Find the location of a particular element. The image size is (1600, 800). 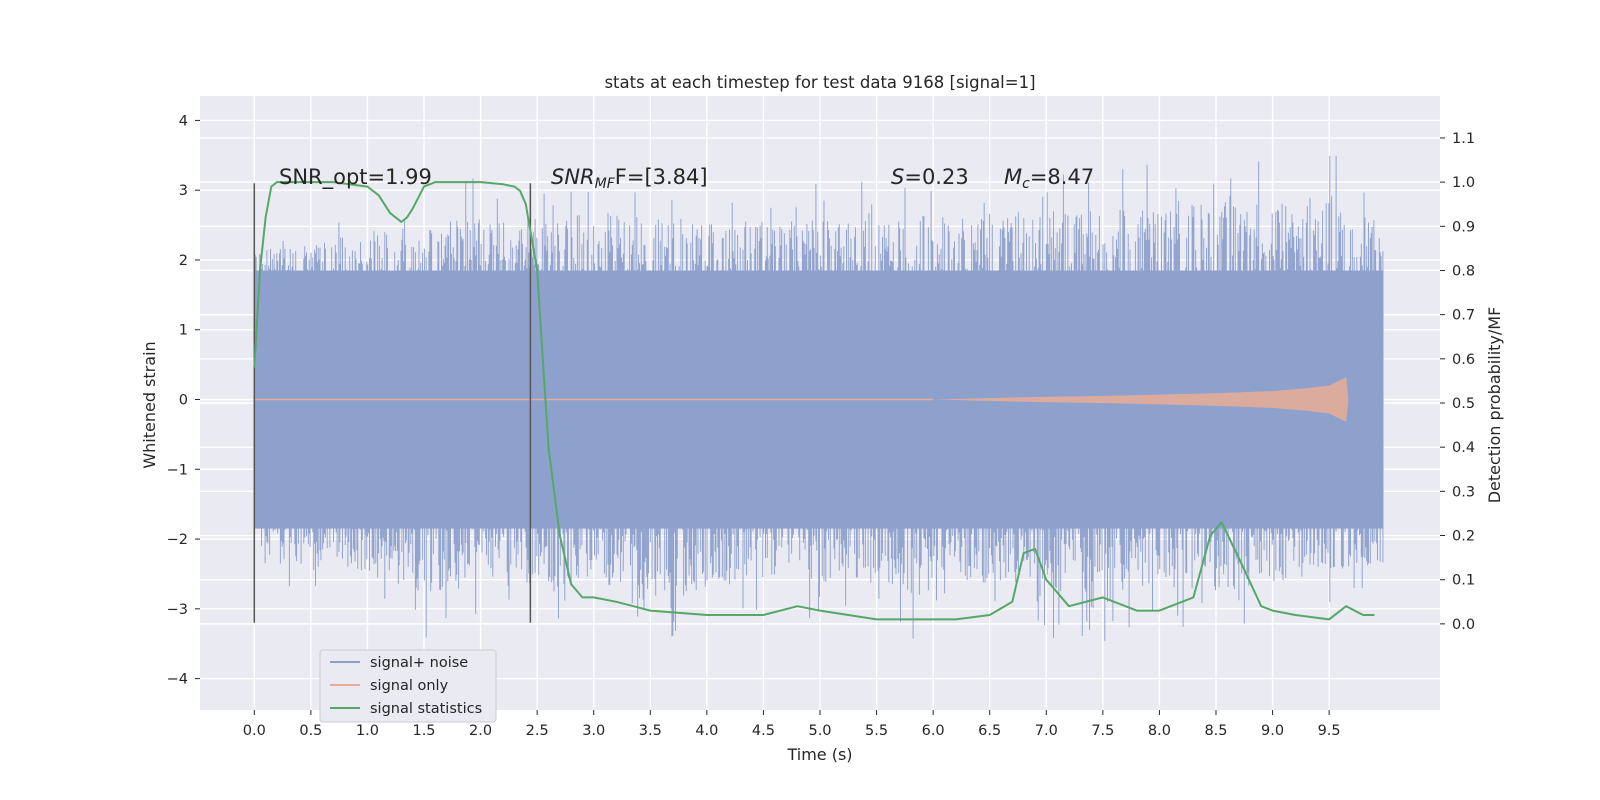

x-tick-label: 2.5 is located at coordinates (537, 731).